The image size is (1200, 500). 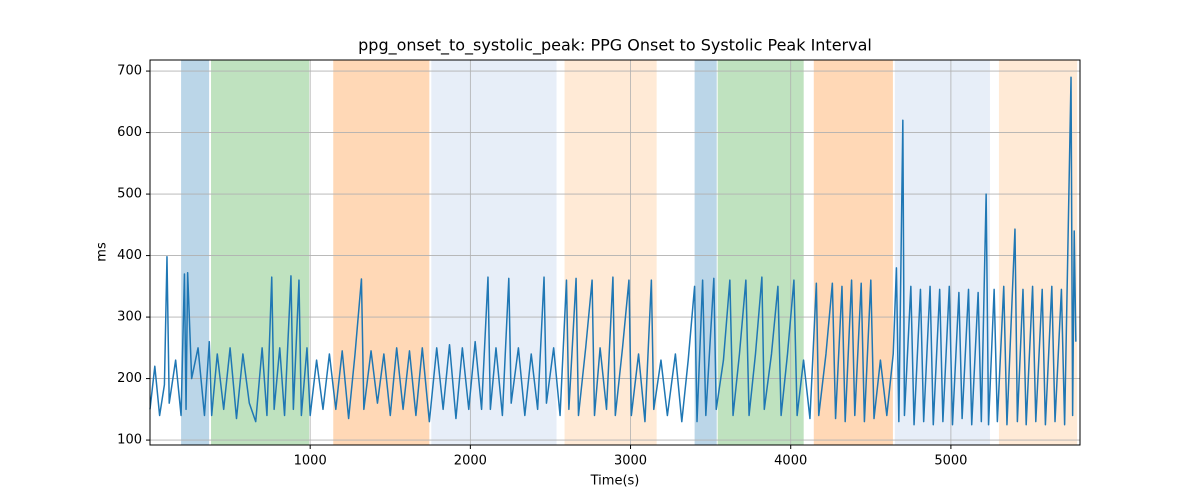 What do you see at coordinates (129, 71) in the screenshot?
I see `y-tick-label: 700` at bounding box center [129, 71].